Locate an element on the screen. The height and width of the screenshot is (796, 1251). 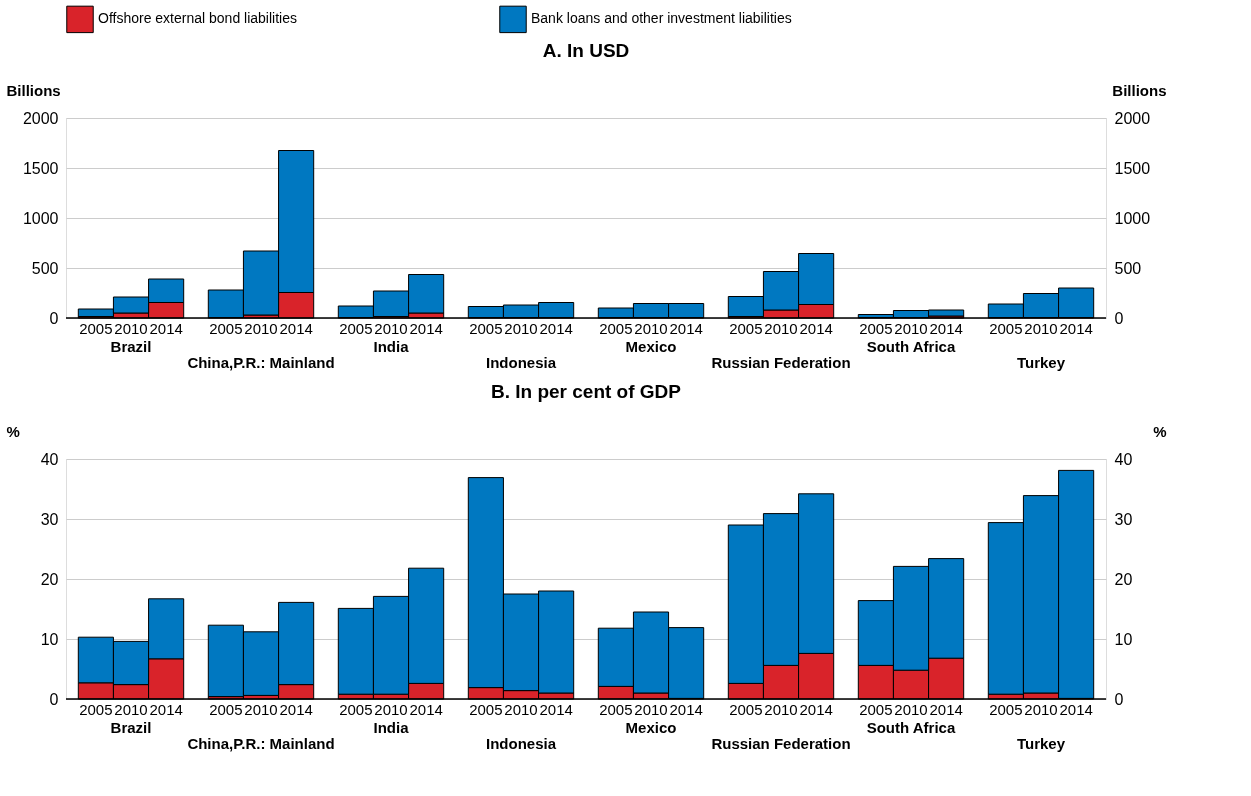
y2-axis-title: % is located at coordinates (1160, 431).